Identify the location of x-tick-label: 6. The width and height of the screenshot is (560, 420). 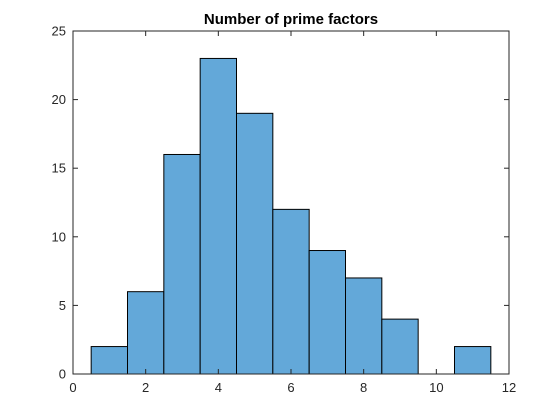
(290, 387).